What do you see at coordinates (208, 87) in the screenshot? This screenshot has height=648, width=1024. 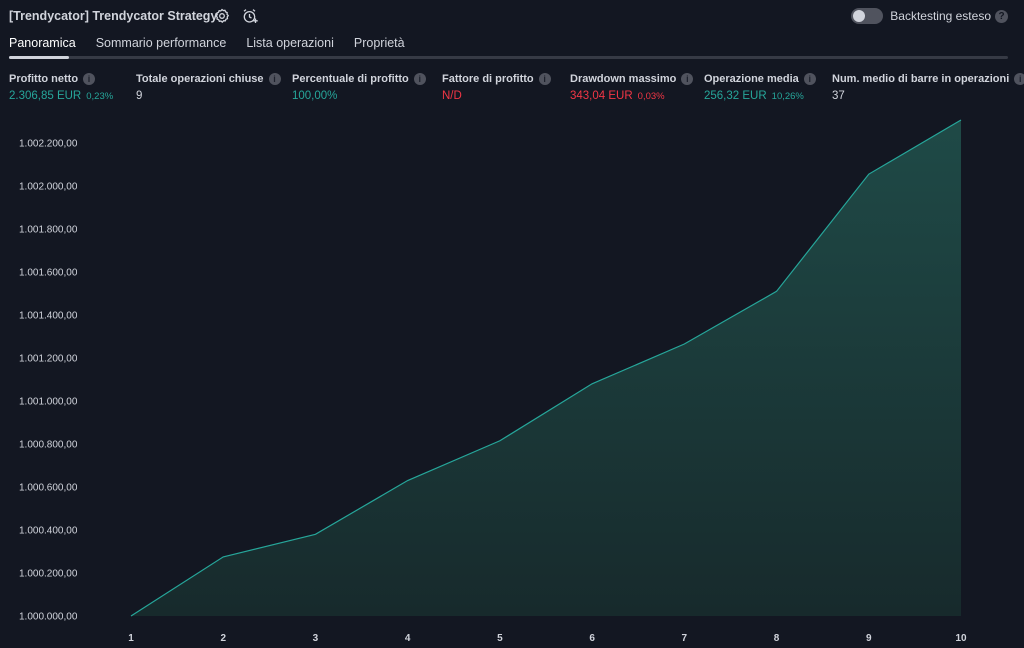 I see `metric-total-closed-trades: Totale operazioni chiuse i 9` at bounding box center [208, 87].